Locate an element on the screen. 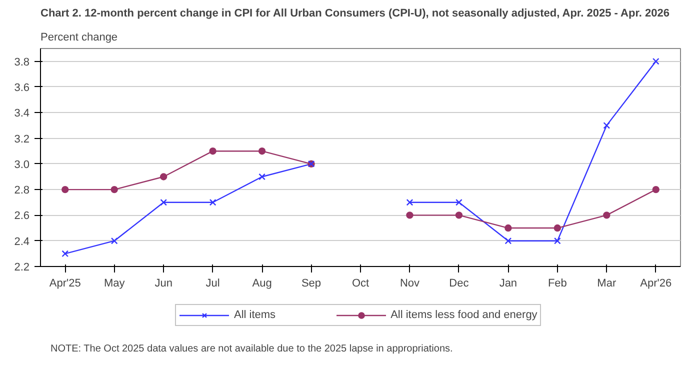 The image size is (692, 368). x-tick-label: Oct is located at coordinates (361, 284).